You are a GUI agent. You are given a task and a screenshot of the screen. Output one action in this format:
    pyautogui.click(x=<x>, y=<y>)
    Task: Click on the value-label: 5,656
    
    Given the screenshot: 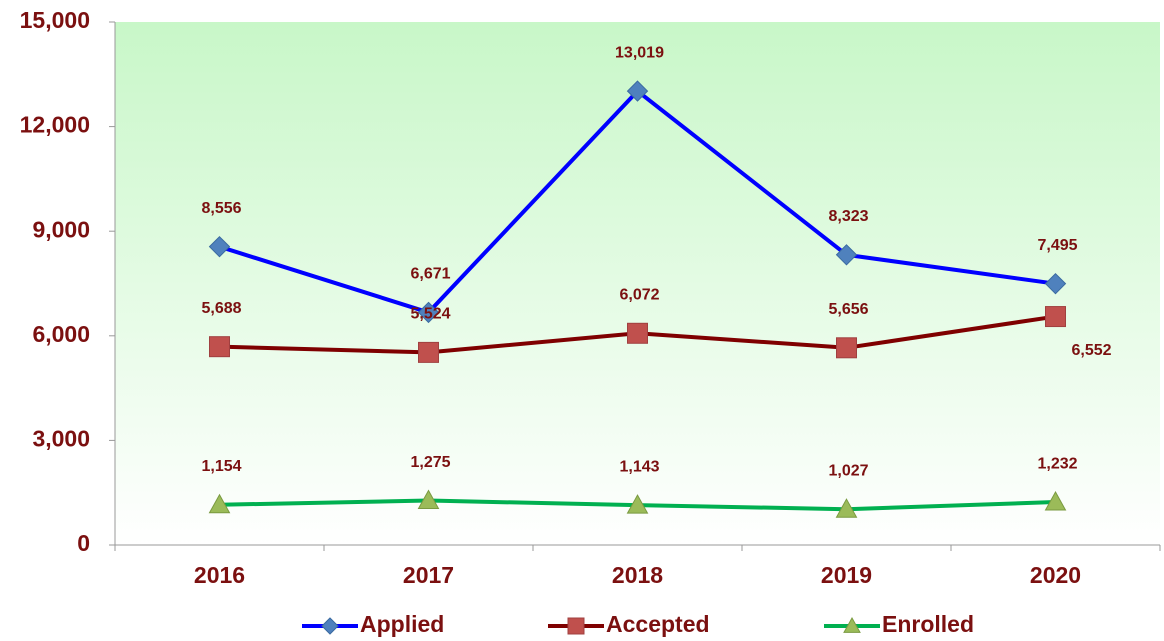 What is the action you would take?
    pyautogui.click(x=848, y=309)
    